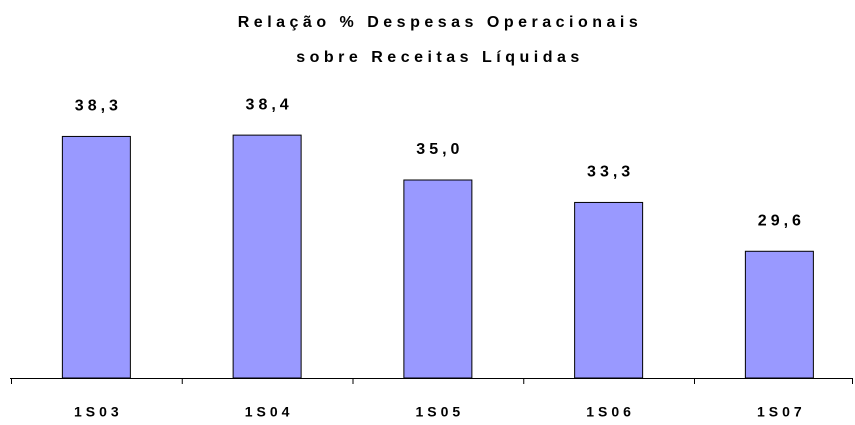 The height and width of the screenshot is (425, 855). I want to click on x-tick-label: 1S07, so click(781, 412).